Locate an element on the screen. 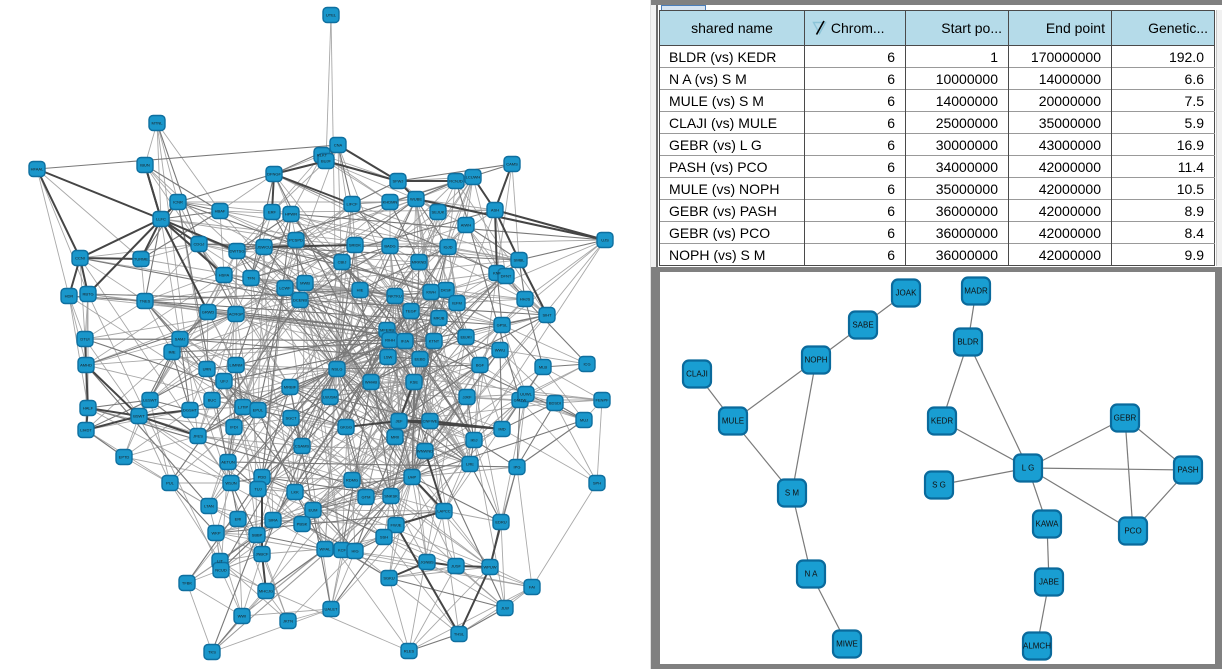  svg-text: MRBIF is located at coordinates (290, 387).